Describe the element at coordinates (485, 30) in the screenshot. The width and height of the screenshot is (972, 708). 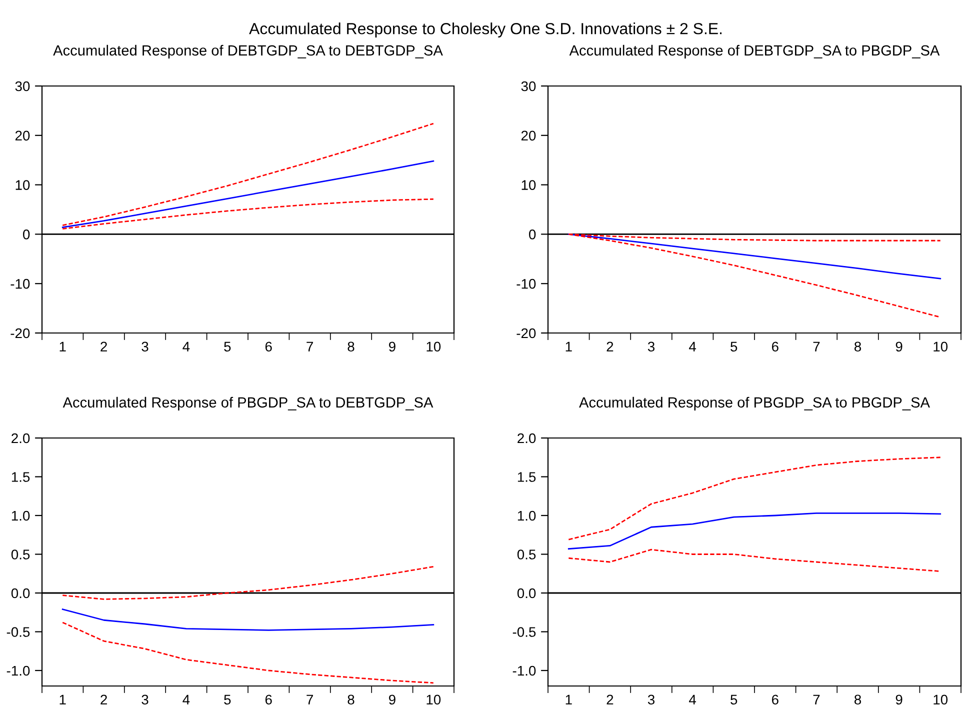
I see `chart-subtitle: Accumulated Response to Cholesky One S.D. Innovations ± 2 S.E.` at that location.